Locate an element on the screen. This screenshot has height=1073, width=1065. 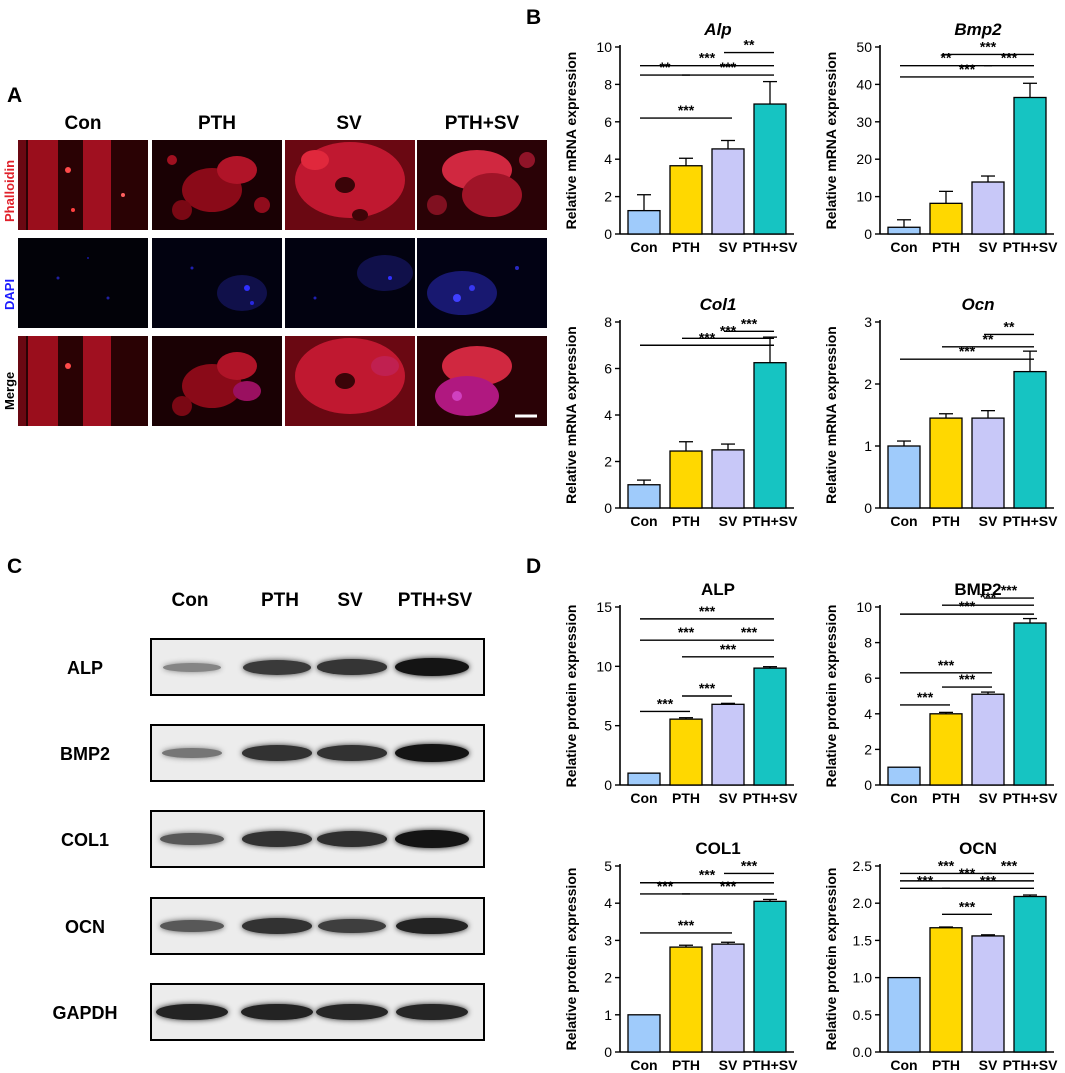
y-tick-label: 5 is located at coordinates (608, 866).